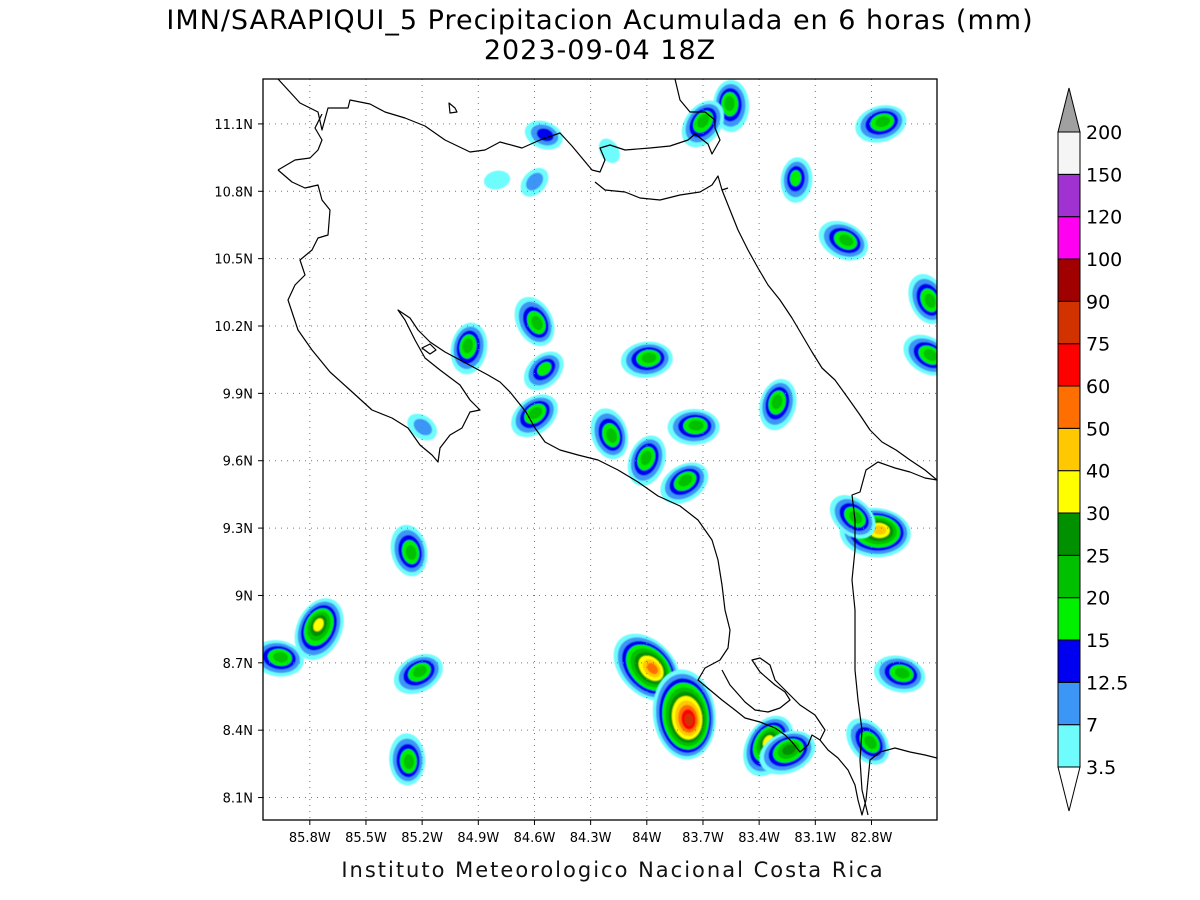 The image size is (1200, 900). What do you see at coordinates (815, 838) in the screenshot?
I see `lon-tick-label: 83.1W` at bounding box center [815, 838].